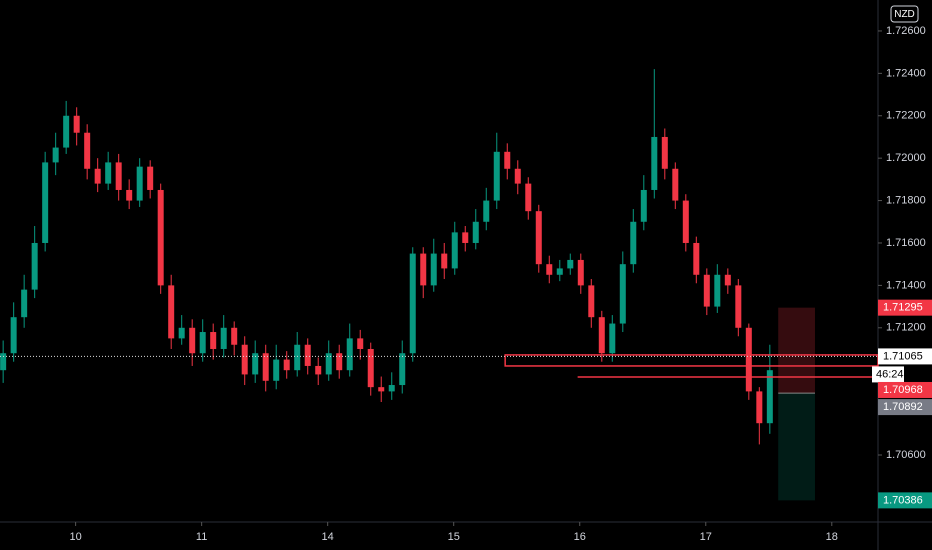 Image resolution: width=932 pixels, height=550 pixels. What do you see at coordinates (832, 537) in the screenshot?
I see `x-tick-label: 18` at bounding box center [832, 537].